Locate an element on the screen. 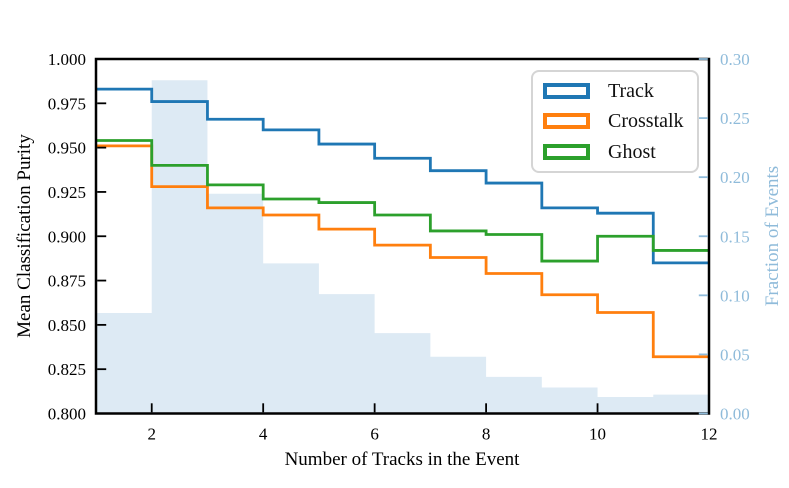 Image resolution: width=789 pixels, height=488 pixels. left-axis-tick-label: 0.925 is located at coordinates (67, 192).